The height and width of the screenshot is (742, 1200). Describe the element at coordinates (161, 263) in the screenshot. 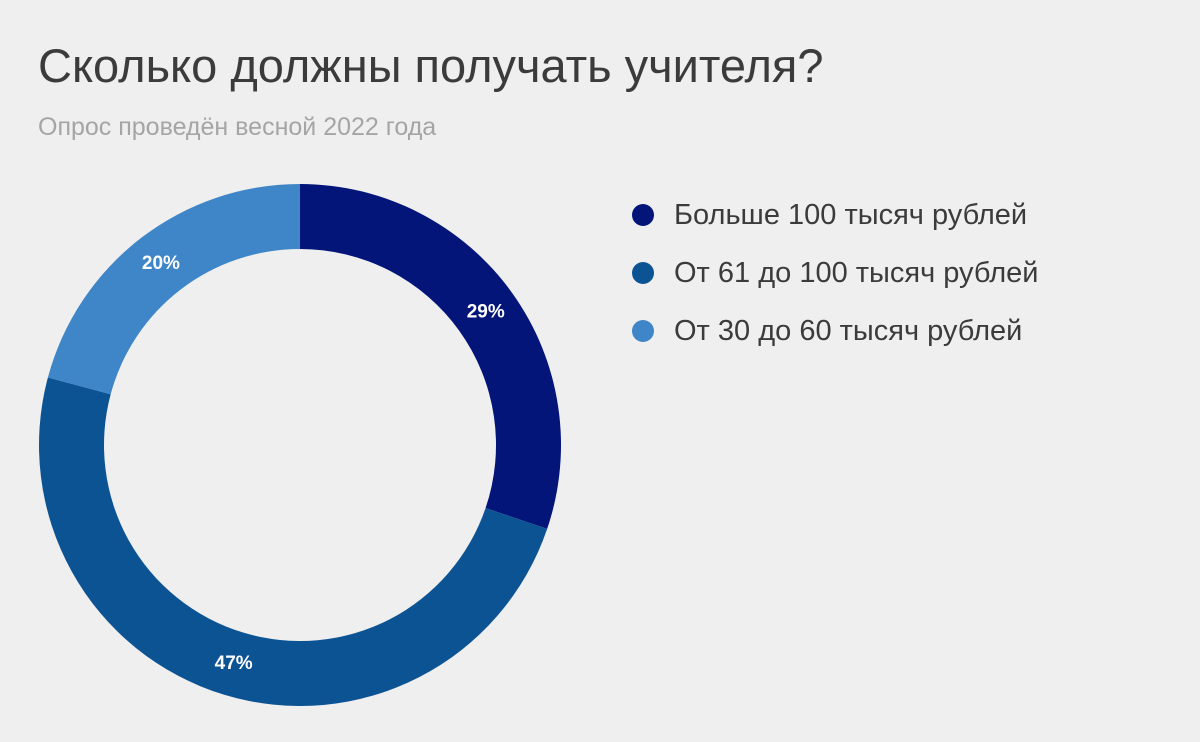

I see `slice-value-label-2: 20%` at that location.